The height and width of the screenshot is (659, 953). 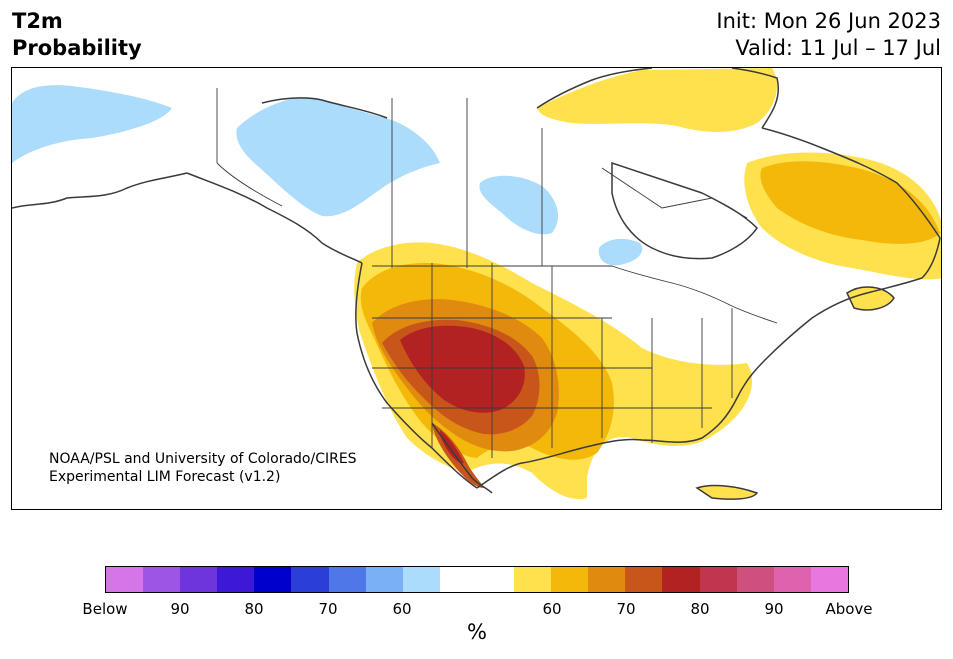 What do you see at coordinates (451, 447) in the screenshot?
I see `shade-baja-red` at bounding box center [451, 447].